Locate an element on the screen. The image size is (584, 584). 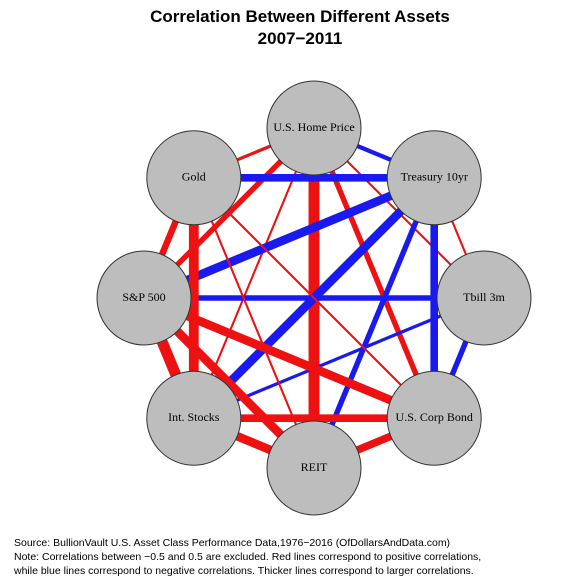
chart-title: Correlation Between Different Assets is located at coordinates (300, 16).